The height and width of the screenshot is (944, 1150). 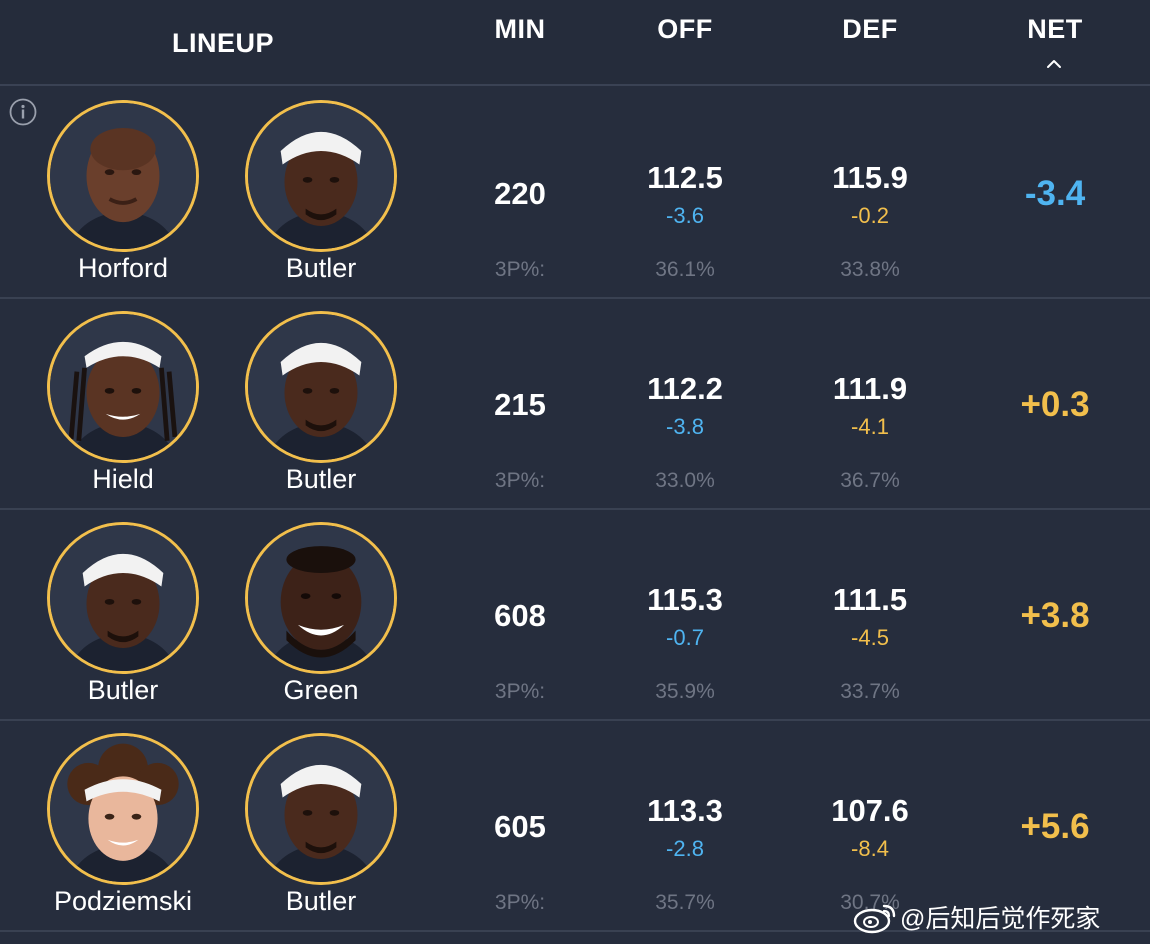 I want to click on weibo-icon, so click(x=874, y=919).